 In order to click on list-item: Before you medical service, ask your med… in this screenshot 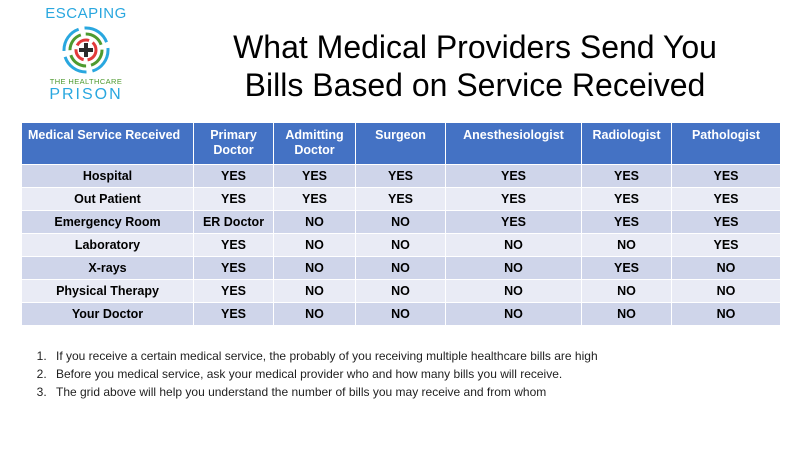, I will do `click(420, 374)`.